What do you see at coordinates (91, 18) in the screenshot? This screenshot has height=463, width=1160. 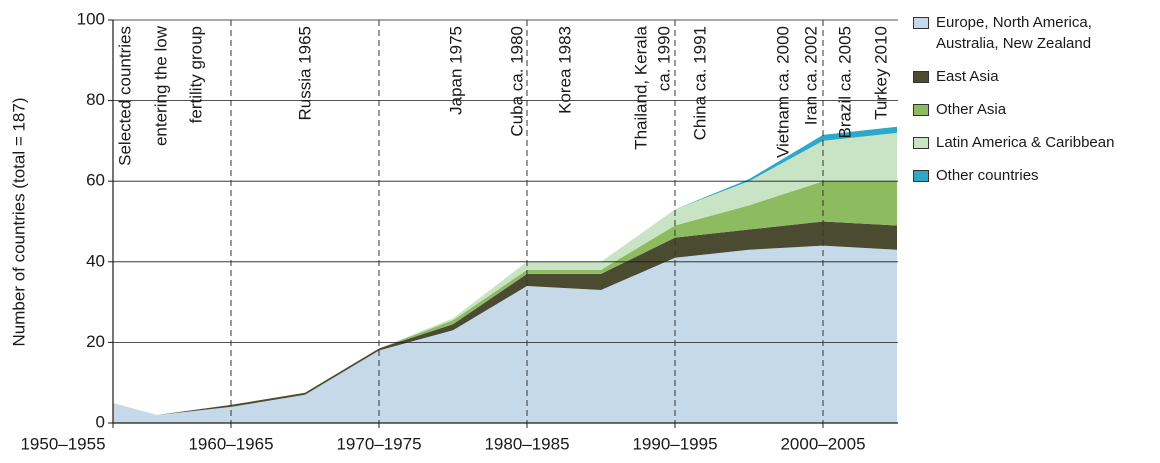 I see `y-tick-label: 100` at bounding box center [91, 18].